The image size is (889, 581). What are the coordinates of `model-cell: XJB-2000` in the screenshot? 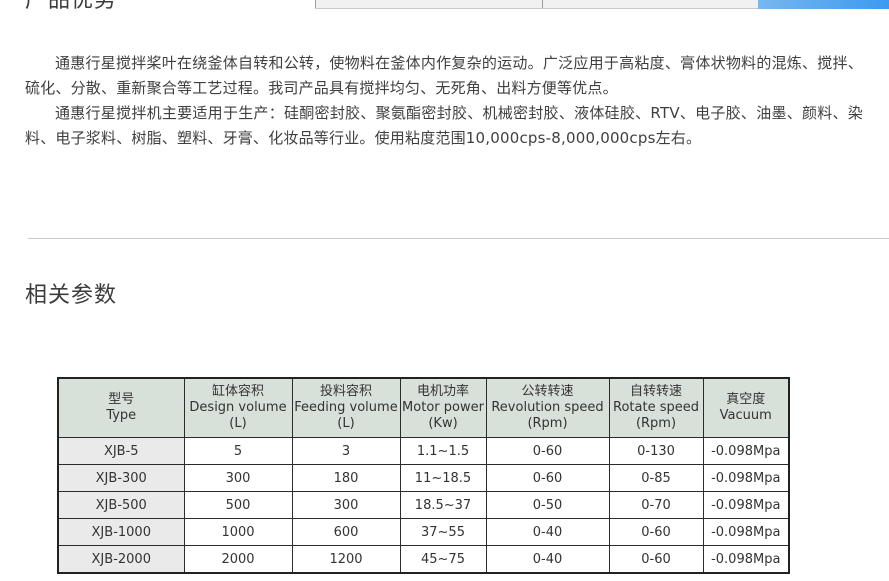 It's located at (121, 559).